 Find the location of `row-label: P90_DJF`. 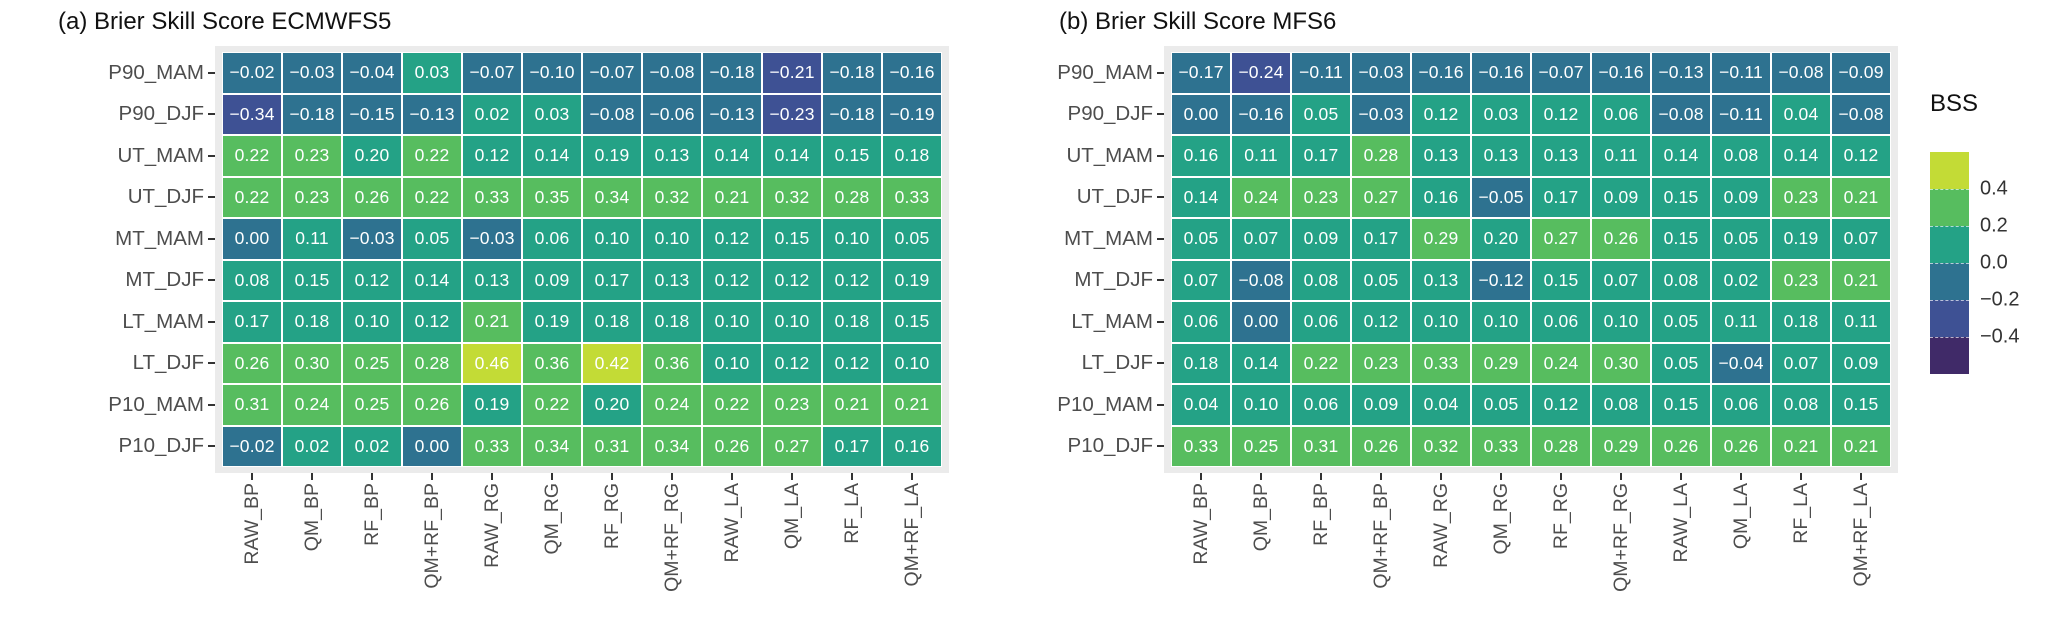

row-label: P90_DJF is located at coordinates (1066, 115).